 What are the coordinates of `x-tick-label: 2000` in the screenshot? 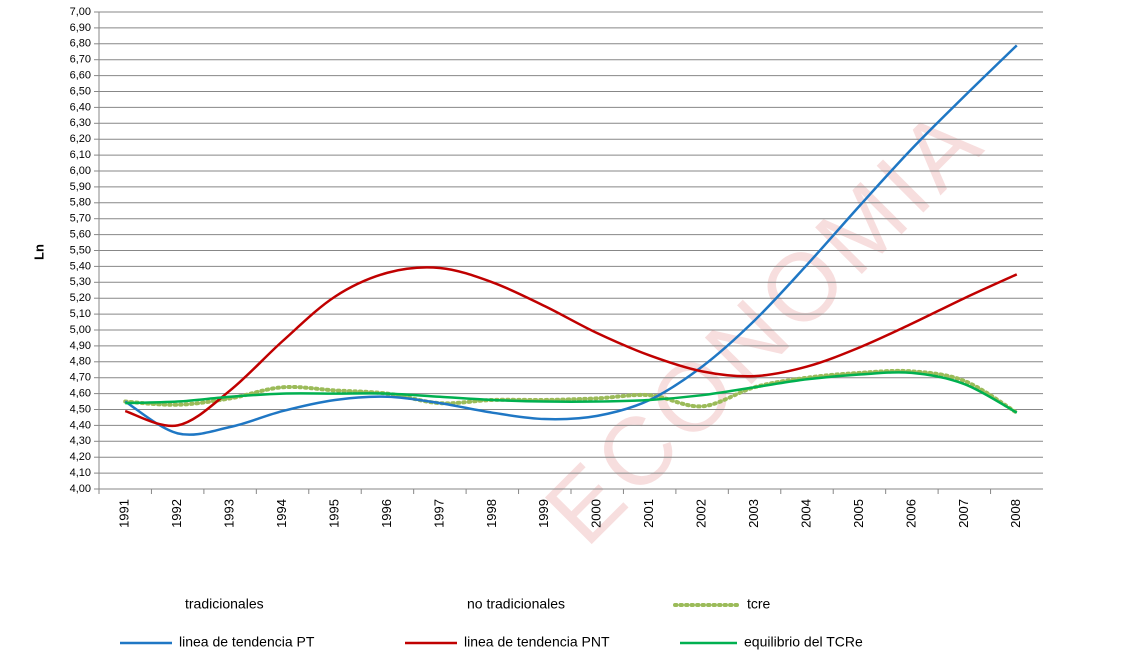 It's located at (596, 513).